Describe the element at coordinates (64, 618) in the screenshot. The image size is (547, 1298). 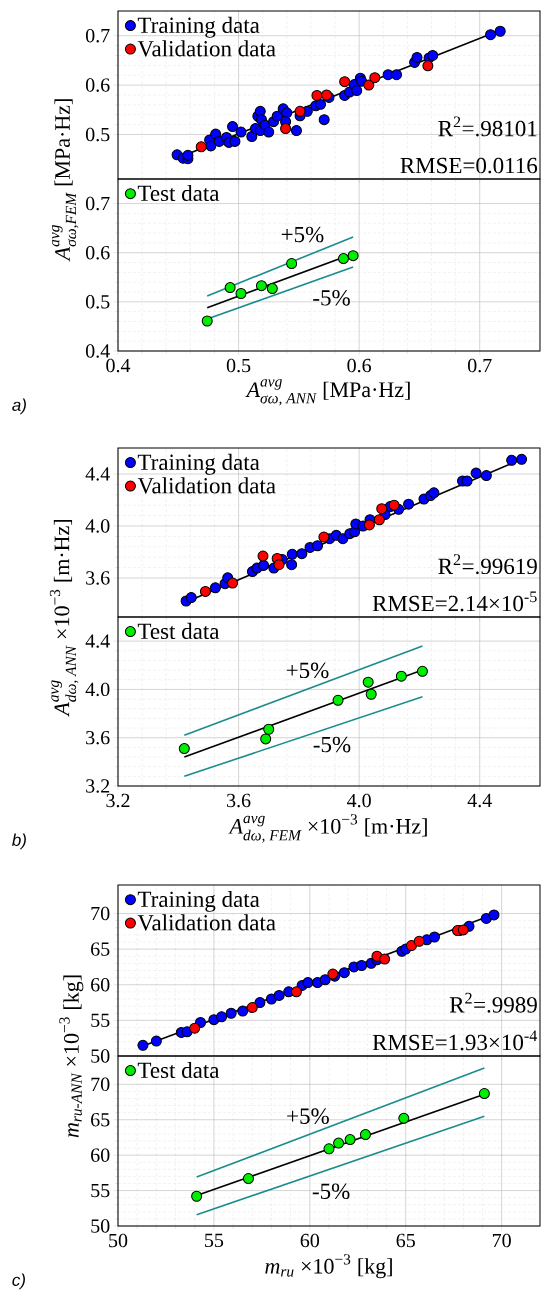
I see `y-axis-title: $\textit{A}^{\textit{avg}}_{\textit{dω, ANN}}\ \text{×10}^{\text{−3}}\ \text{[m·Hz]}$` at that location.